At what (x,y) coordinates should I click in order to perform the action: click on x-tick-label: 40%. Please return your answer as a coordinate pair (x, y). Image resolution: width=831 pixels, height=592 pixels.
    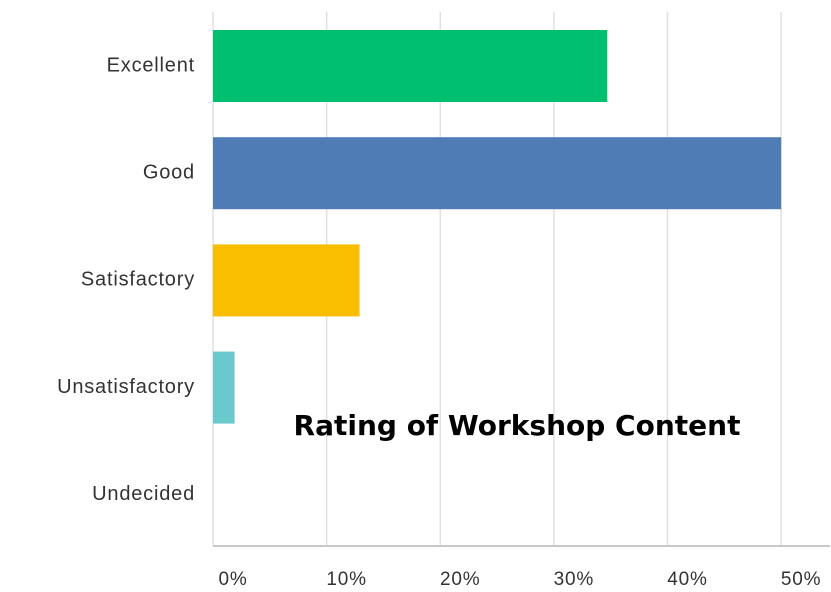
    Looking at the image, I should click on (687, 579).